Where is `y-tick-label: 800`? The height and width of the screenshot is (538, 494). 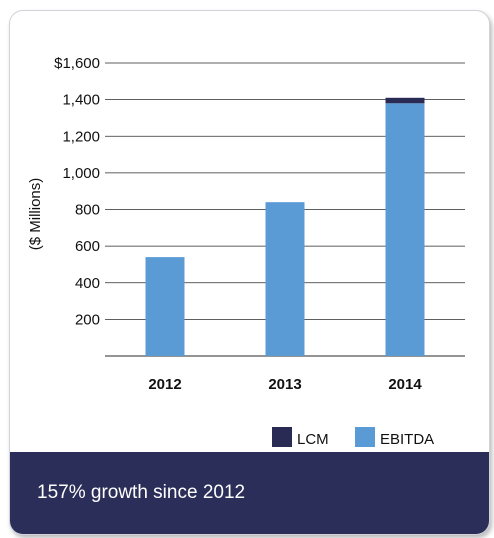 y-tick-label: 800 is located at coordinates (87, 210).